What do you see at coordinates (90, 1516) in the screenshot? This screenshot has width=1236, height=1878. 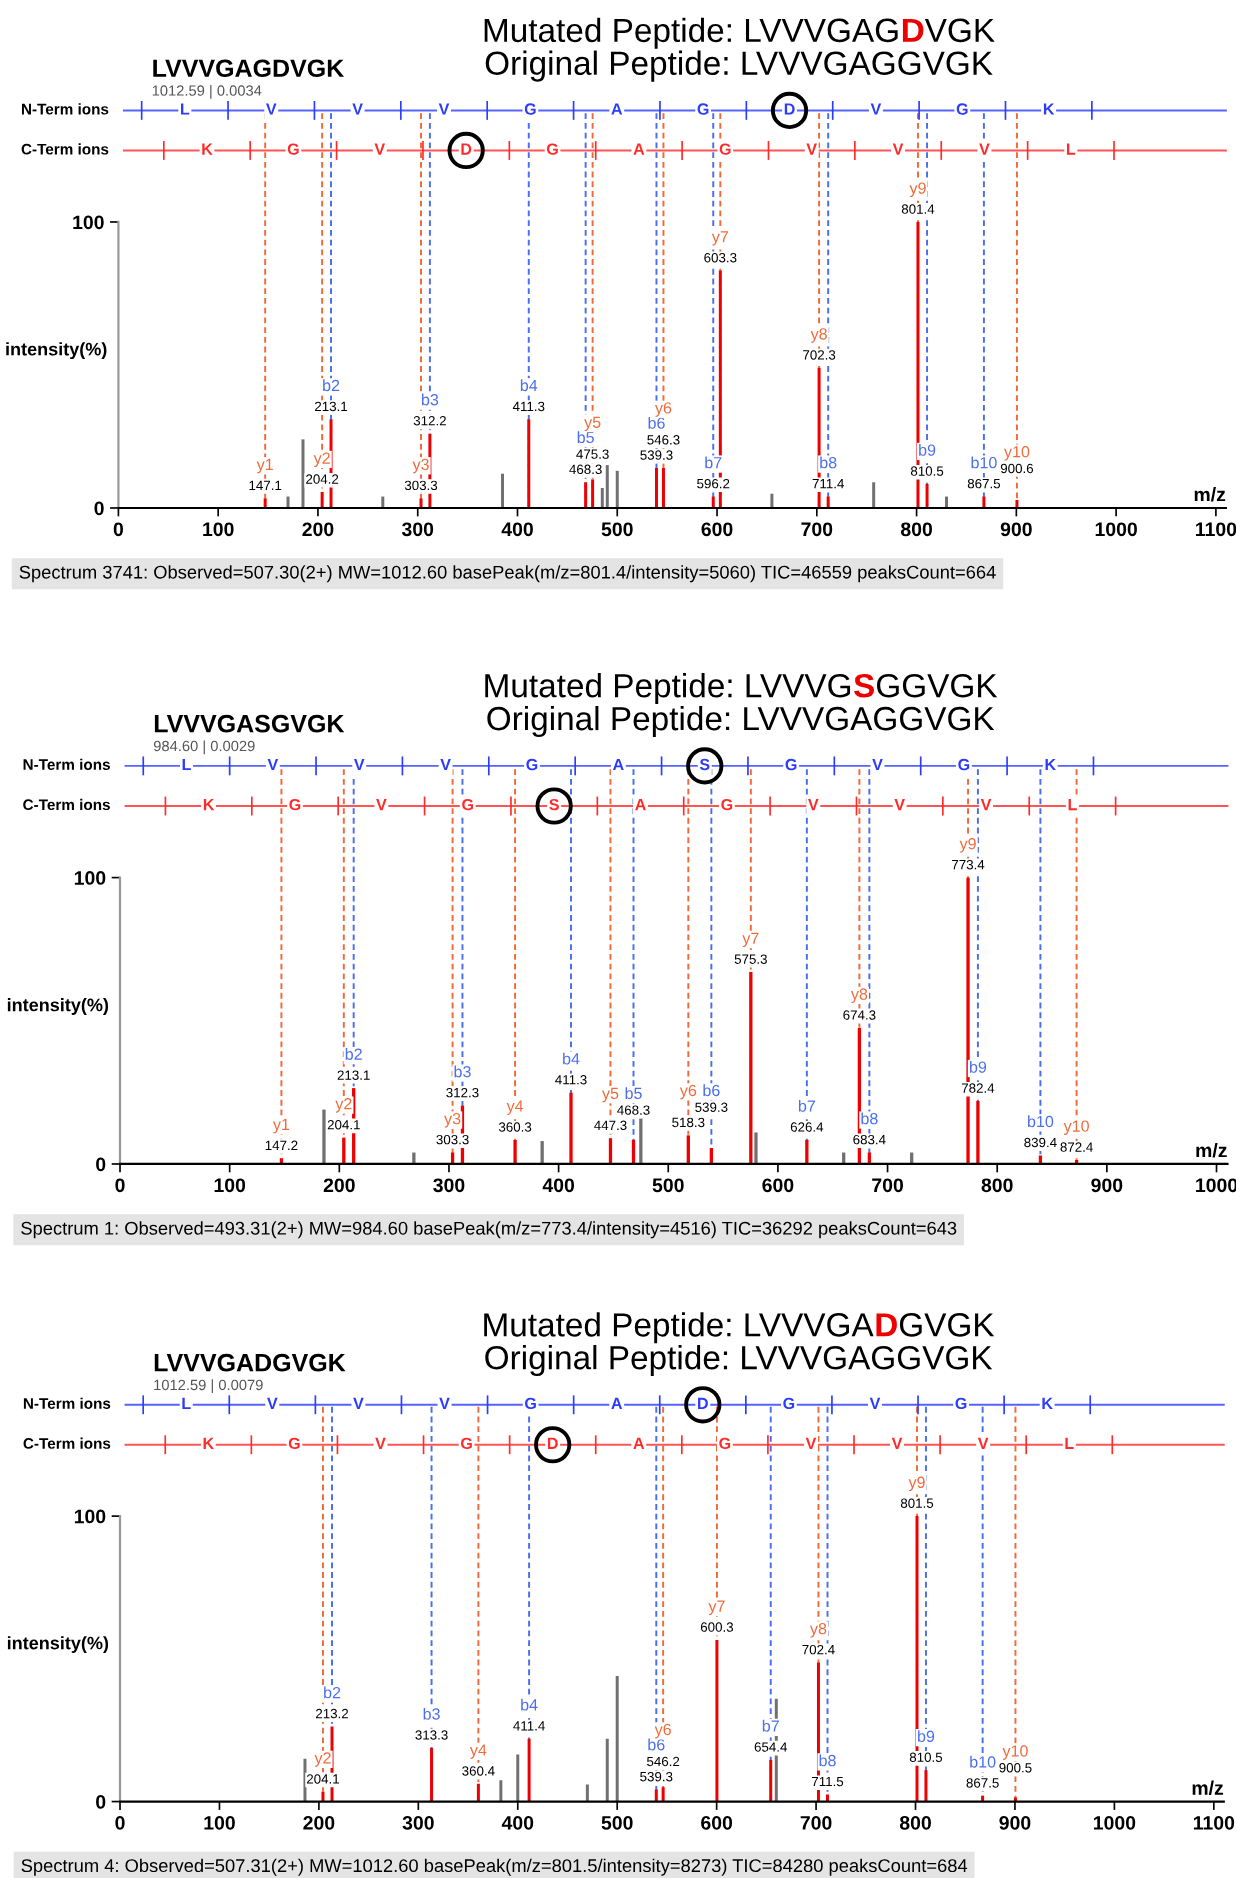 I see `y-tick-label: 100` at bounding box center [90, 1516].